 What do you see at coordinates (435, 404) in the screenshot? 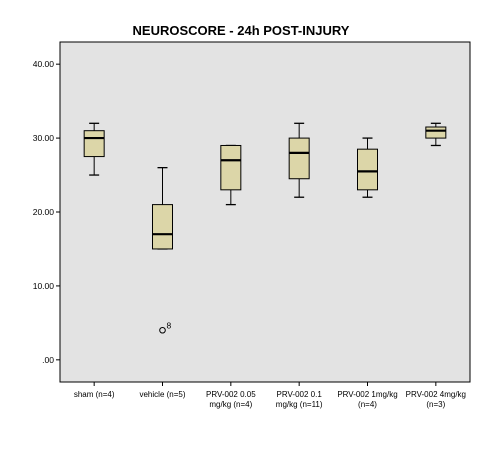
I see `category-label-line: (n=3)` at bounding box center [435, 404].